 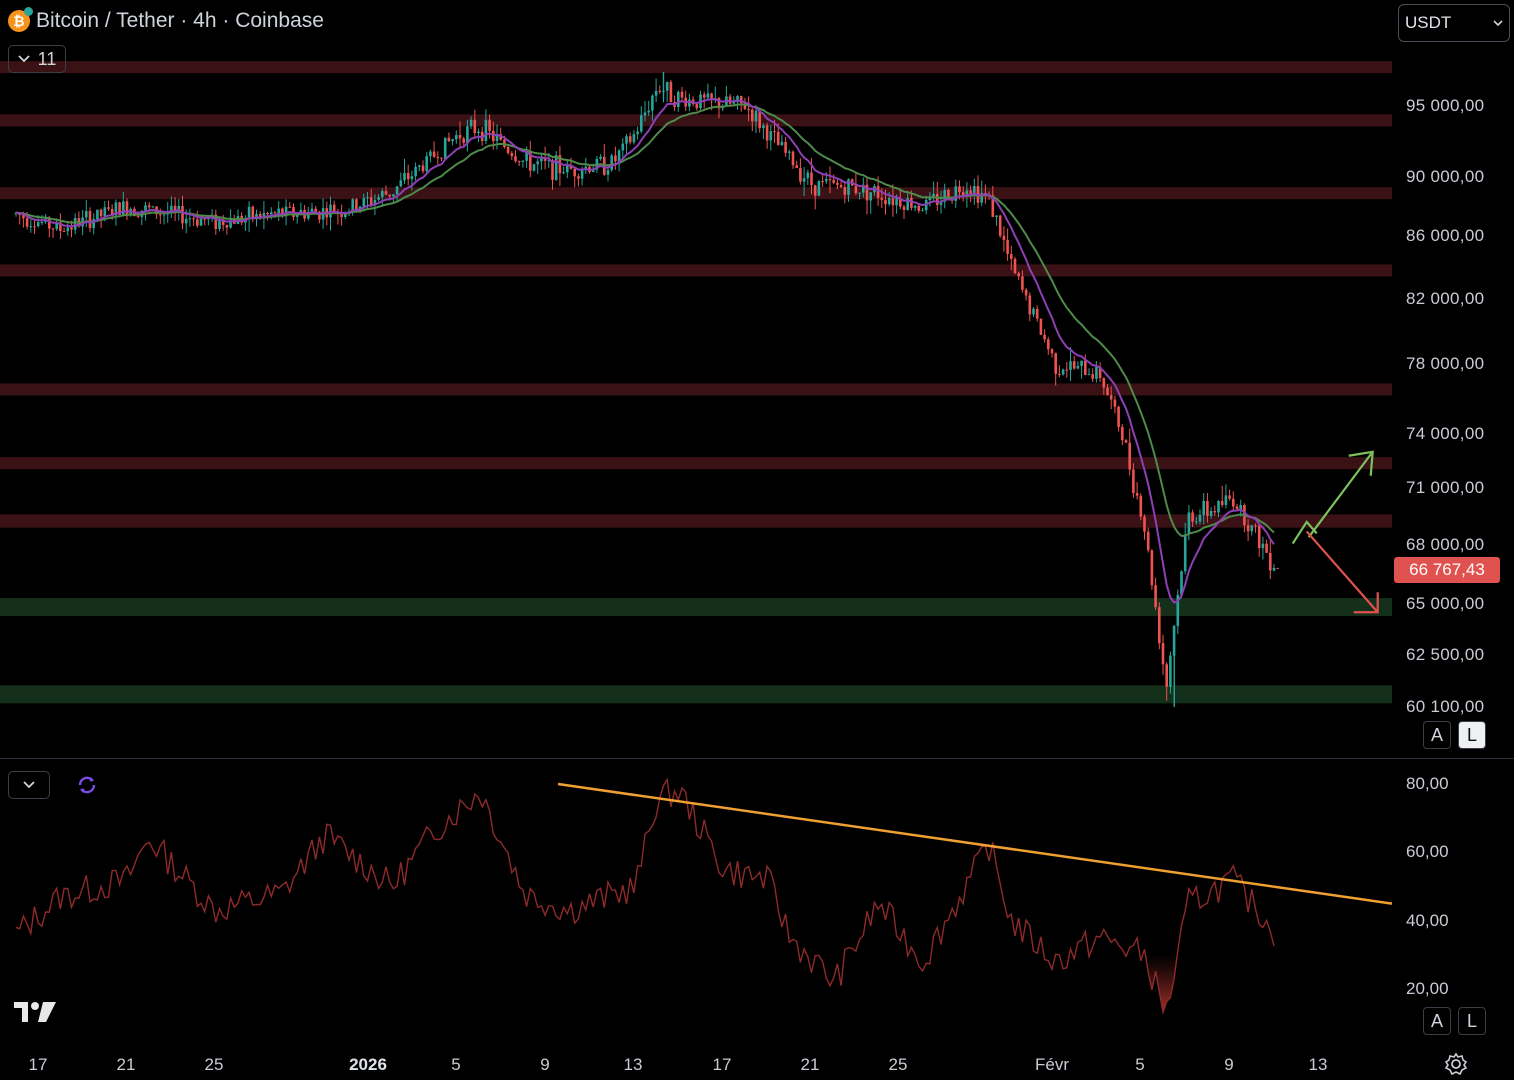 What do you see at coordinates (37, 59) in the screenshot?
I see `indicators-toggle-button: 11` at bounding box center [37, 59].